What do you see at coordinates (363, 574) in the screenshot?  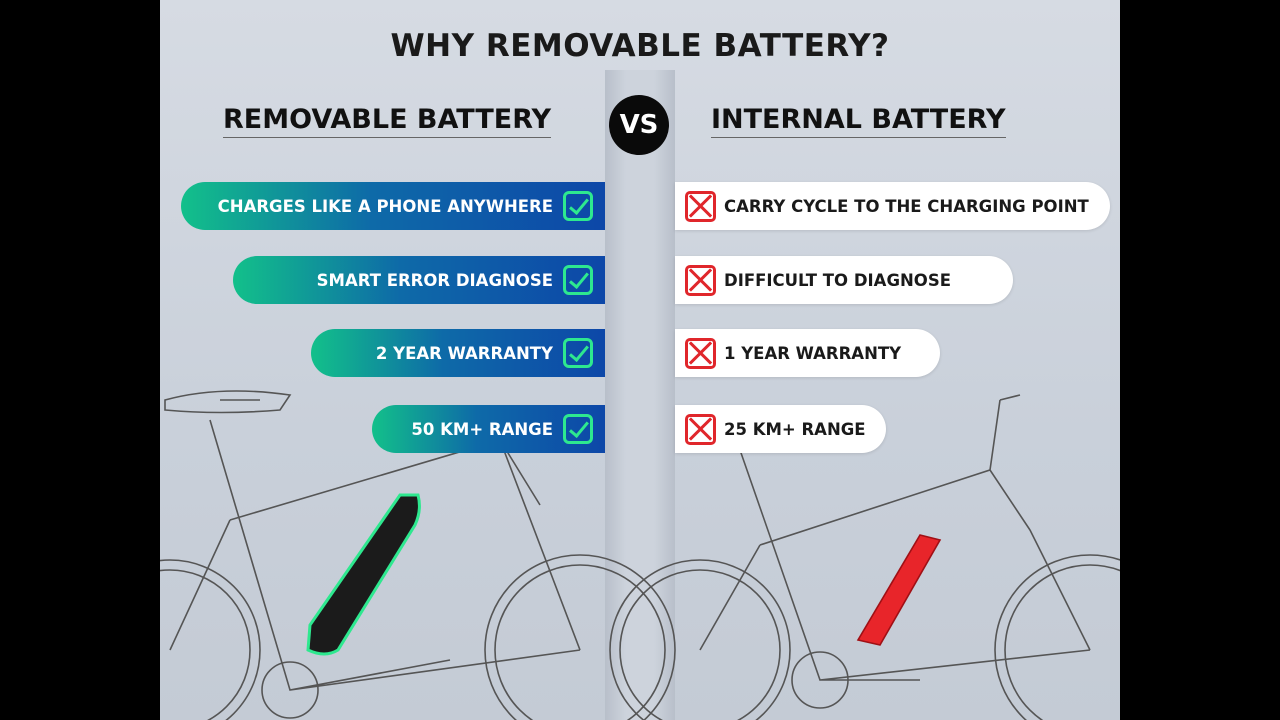 I see `battery-removable` at bounding box center [363, 574].